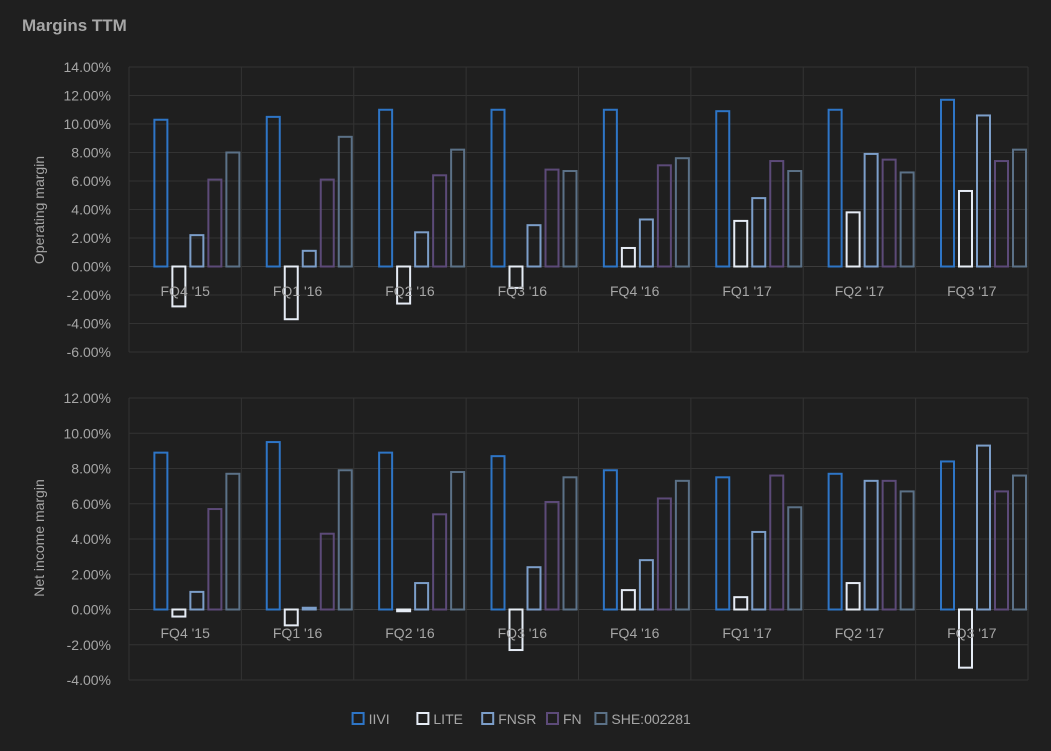 This screenshot has width=1051, height=751. What do you see at coordinates (91, 267) in the screenshot?
I see `y-tick-label: 0.00%` at bounding box center [91, 267].